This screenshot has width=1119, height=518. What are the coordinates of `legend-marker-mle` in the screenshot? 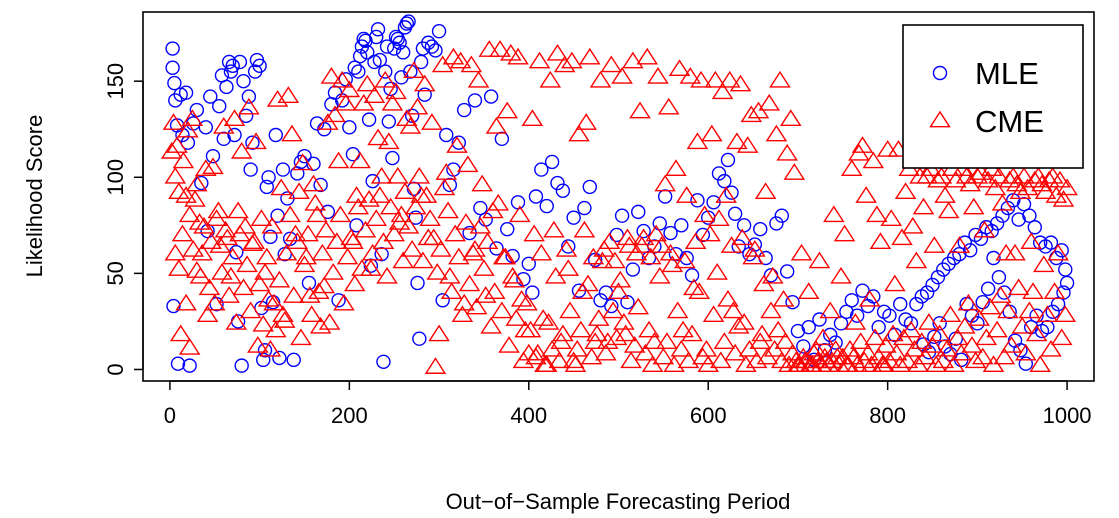 It's located at (940, 73).